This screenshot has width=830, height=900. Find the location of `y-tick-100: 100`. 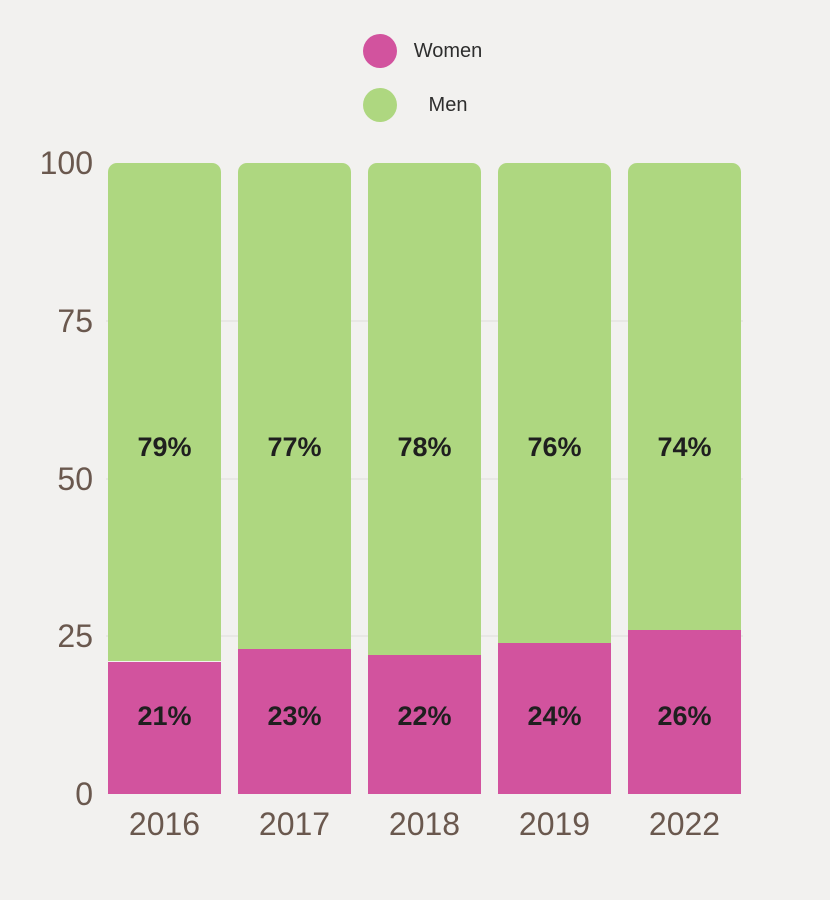

y-tick-100: 100 is located at coordinates (66, 163).